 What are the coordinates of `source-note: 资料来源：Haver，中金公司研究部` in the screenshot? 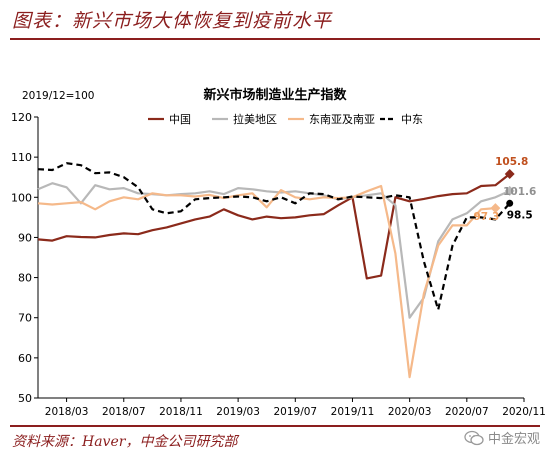 It's located at (125, 442).